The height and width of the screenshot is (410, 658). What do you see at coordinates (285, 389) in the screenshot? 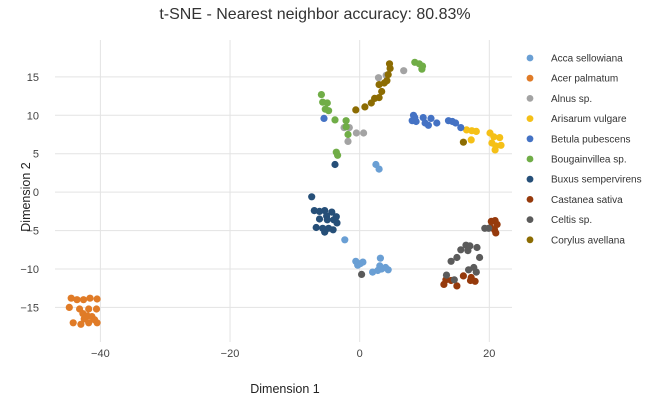
I see `x-axis-title: Dimension 1` at bounding box center [285, 389].